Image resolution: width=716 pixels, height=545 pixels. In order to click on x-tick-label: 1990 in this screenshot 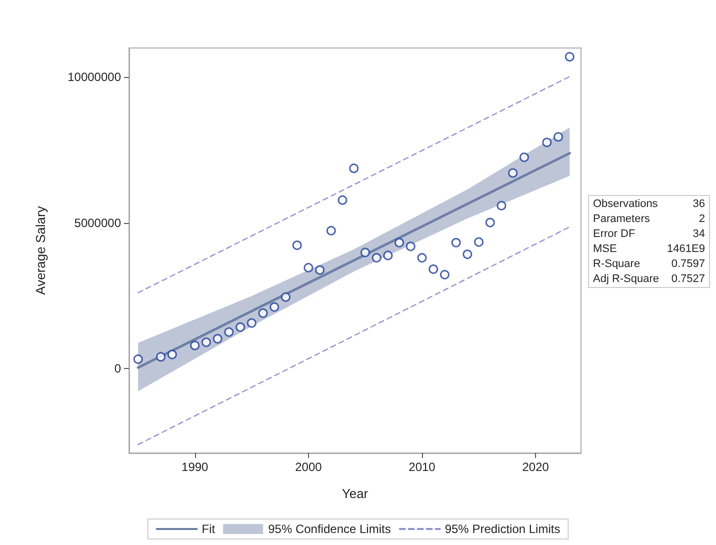, I will do `click(195, 467)`.